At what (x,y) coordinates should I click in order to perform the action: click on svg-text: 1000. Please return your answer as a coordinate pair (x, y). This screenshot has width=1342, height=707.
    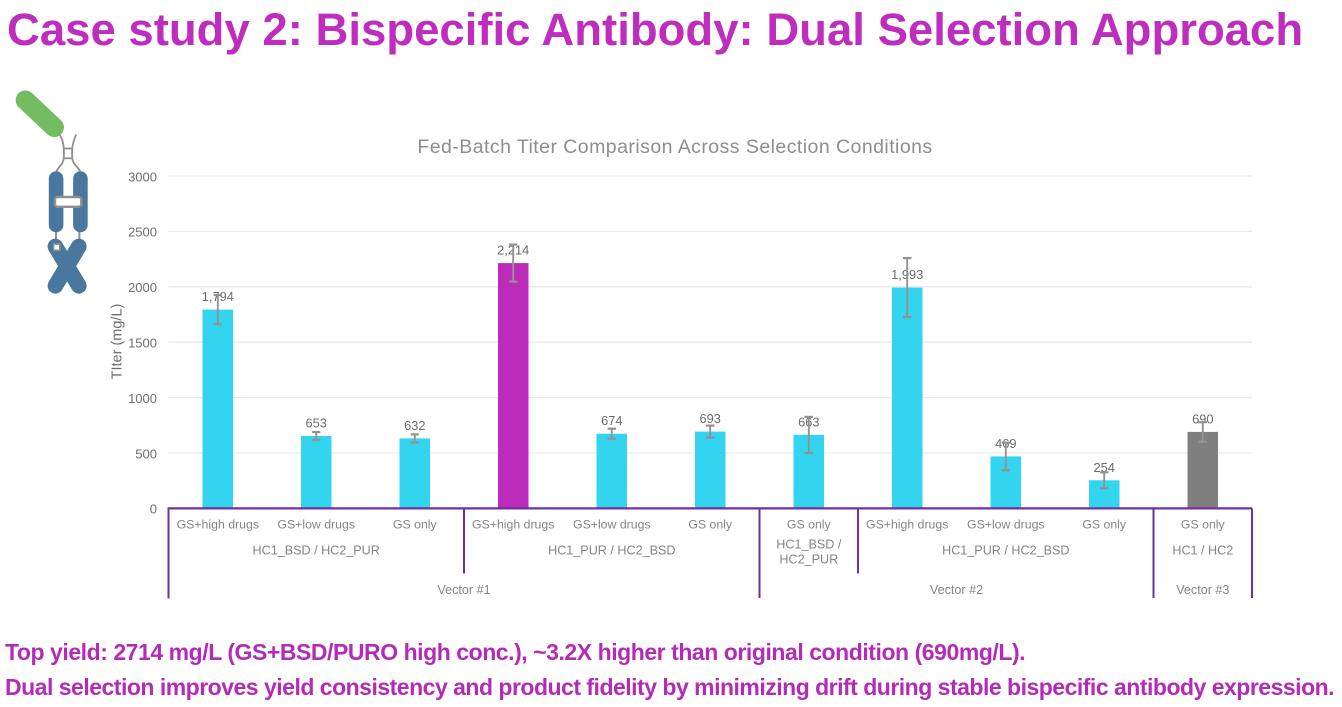
    Looking at the image, I should click on (142, 398).